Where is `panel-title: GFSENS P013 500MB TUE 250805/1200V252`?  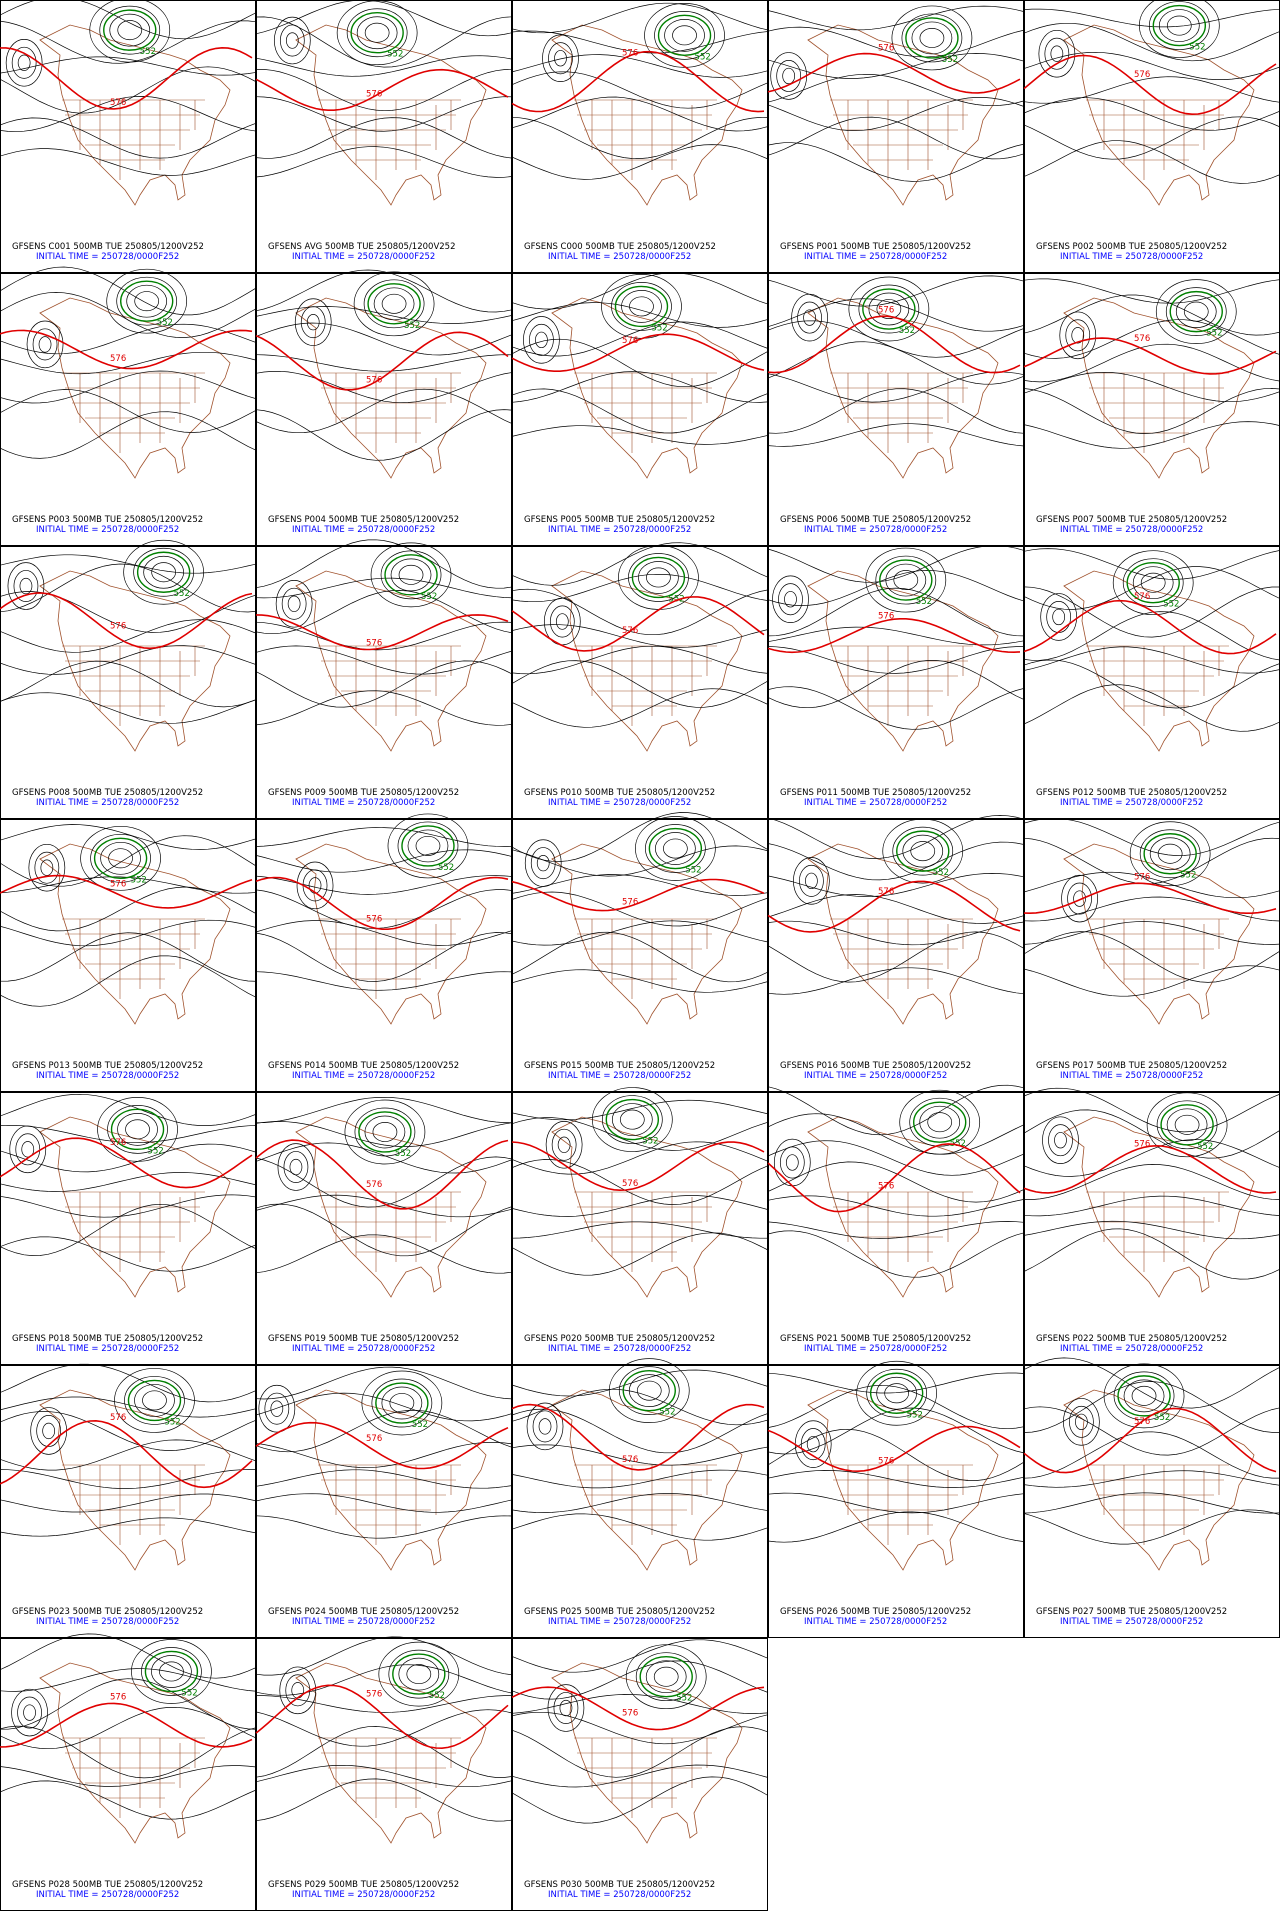
panel-title: GFSENS P013 500MB TUE 250805/1200V252 is located at coordinates (107, 1066).